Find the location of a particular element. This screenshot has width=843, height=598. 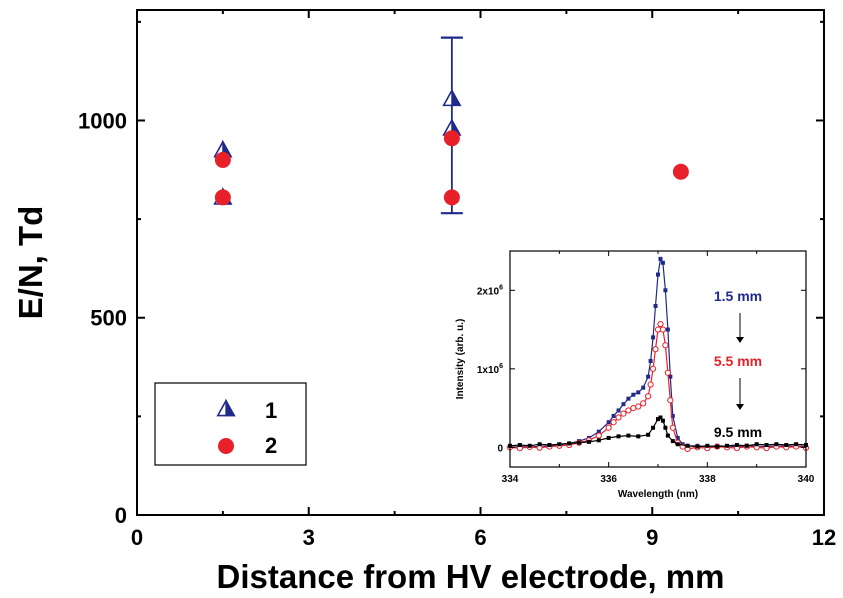

legend-label-series-2: 2 is located at coordinates (271, 445).